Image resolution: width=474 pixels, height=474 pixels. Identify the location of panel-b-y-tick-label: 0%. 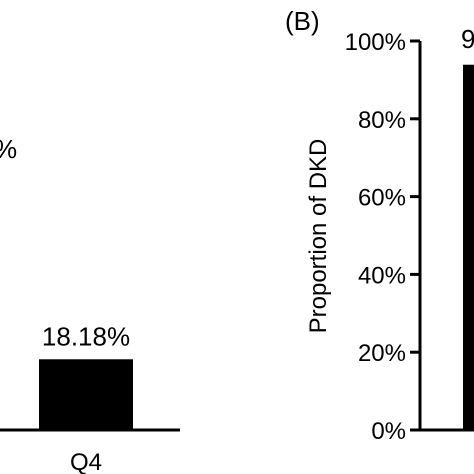
(388, 431).